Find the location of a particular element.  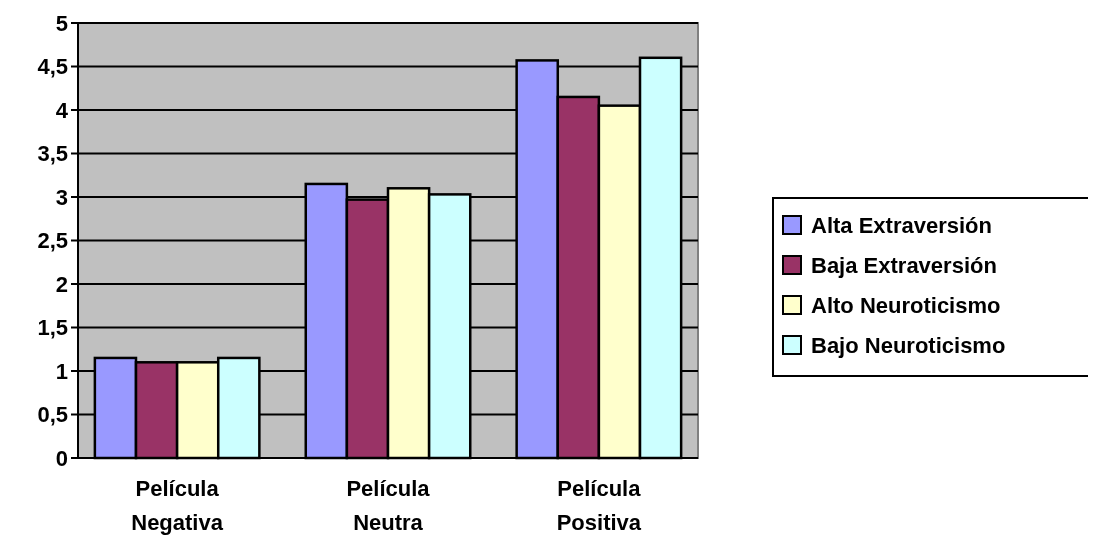

x-tick-label: Película Neutra is located at coordinates (388, 505).